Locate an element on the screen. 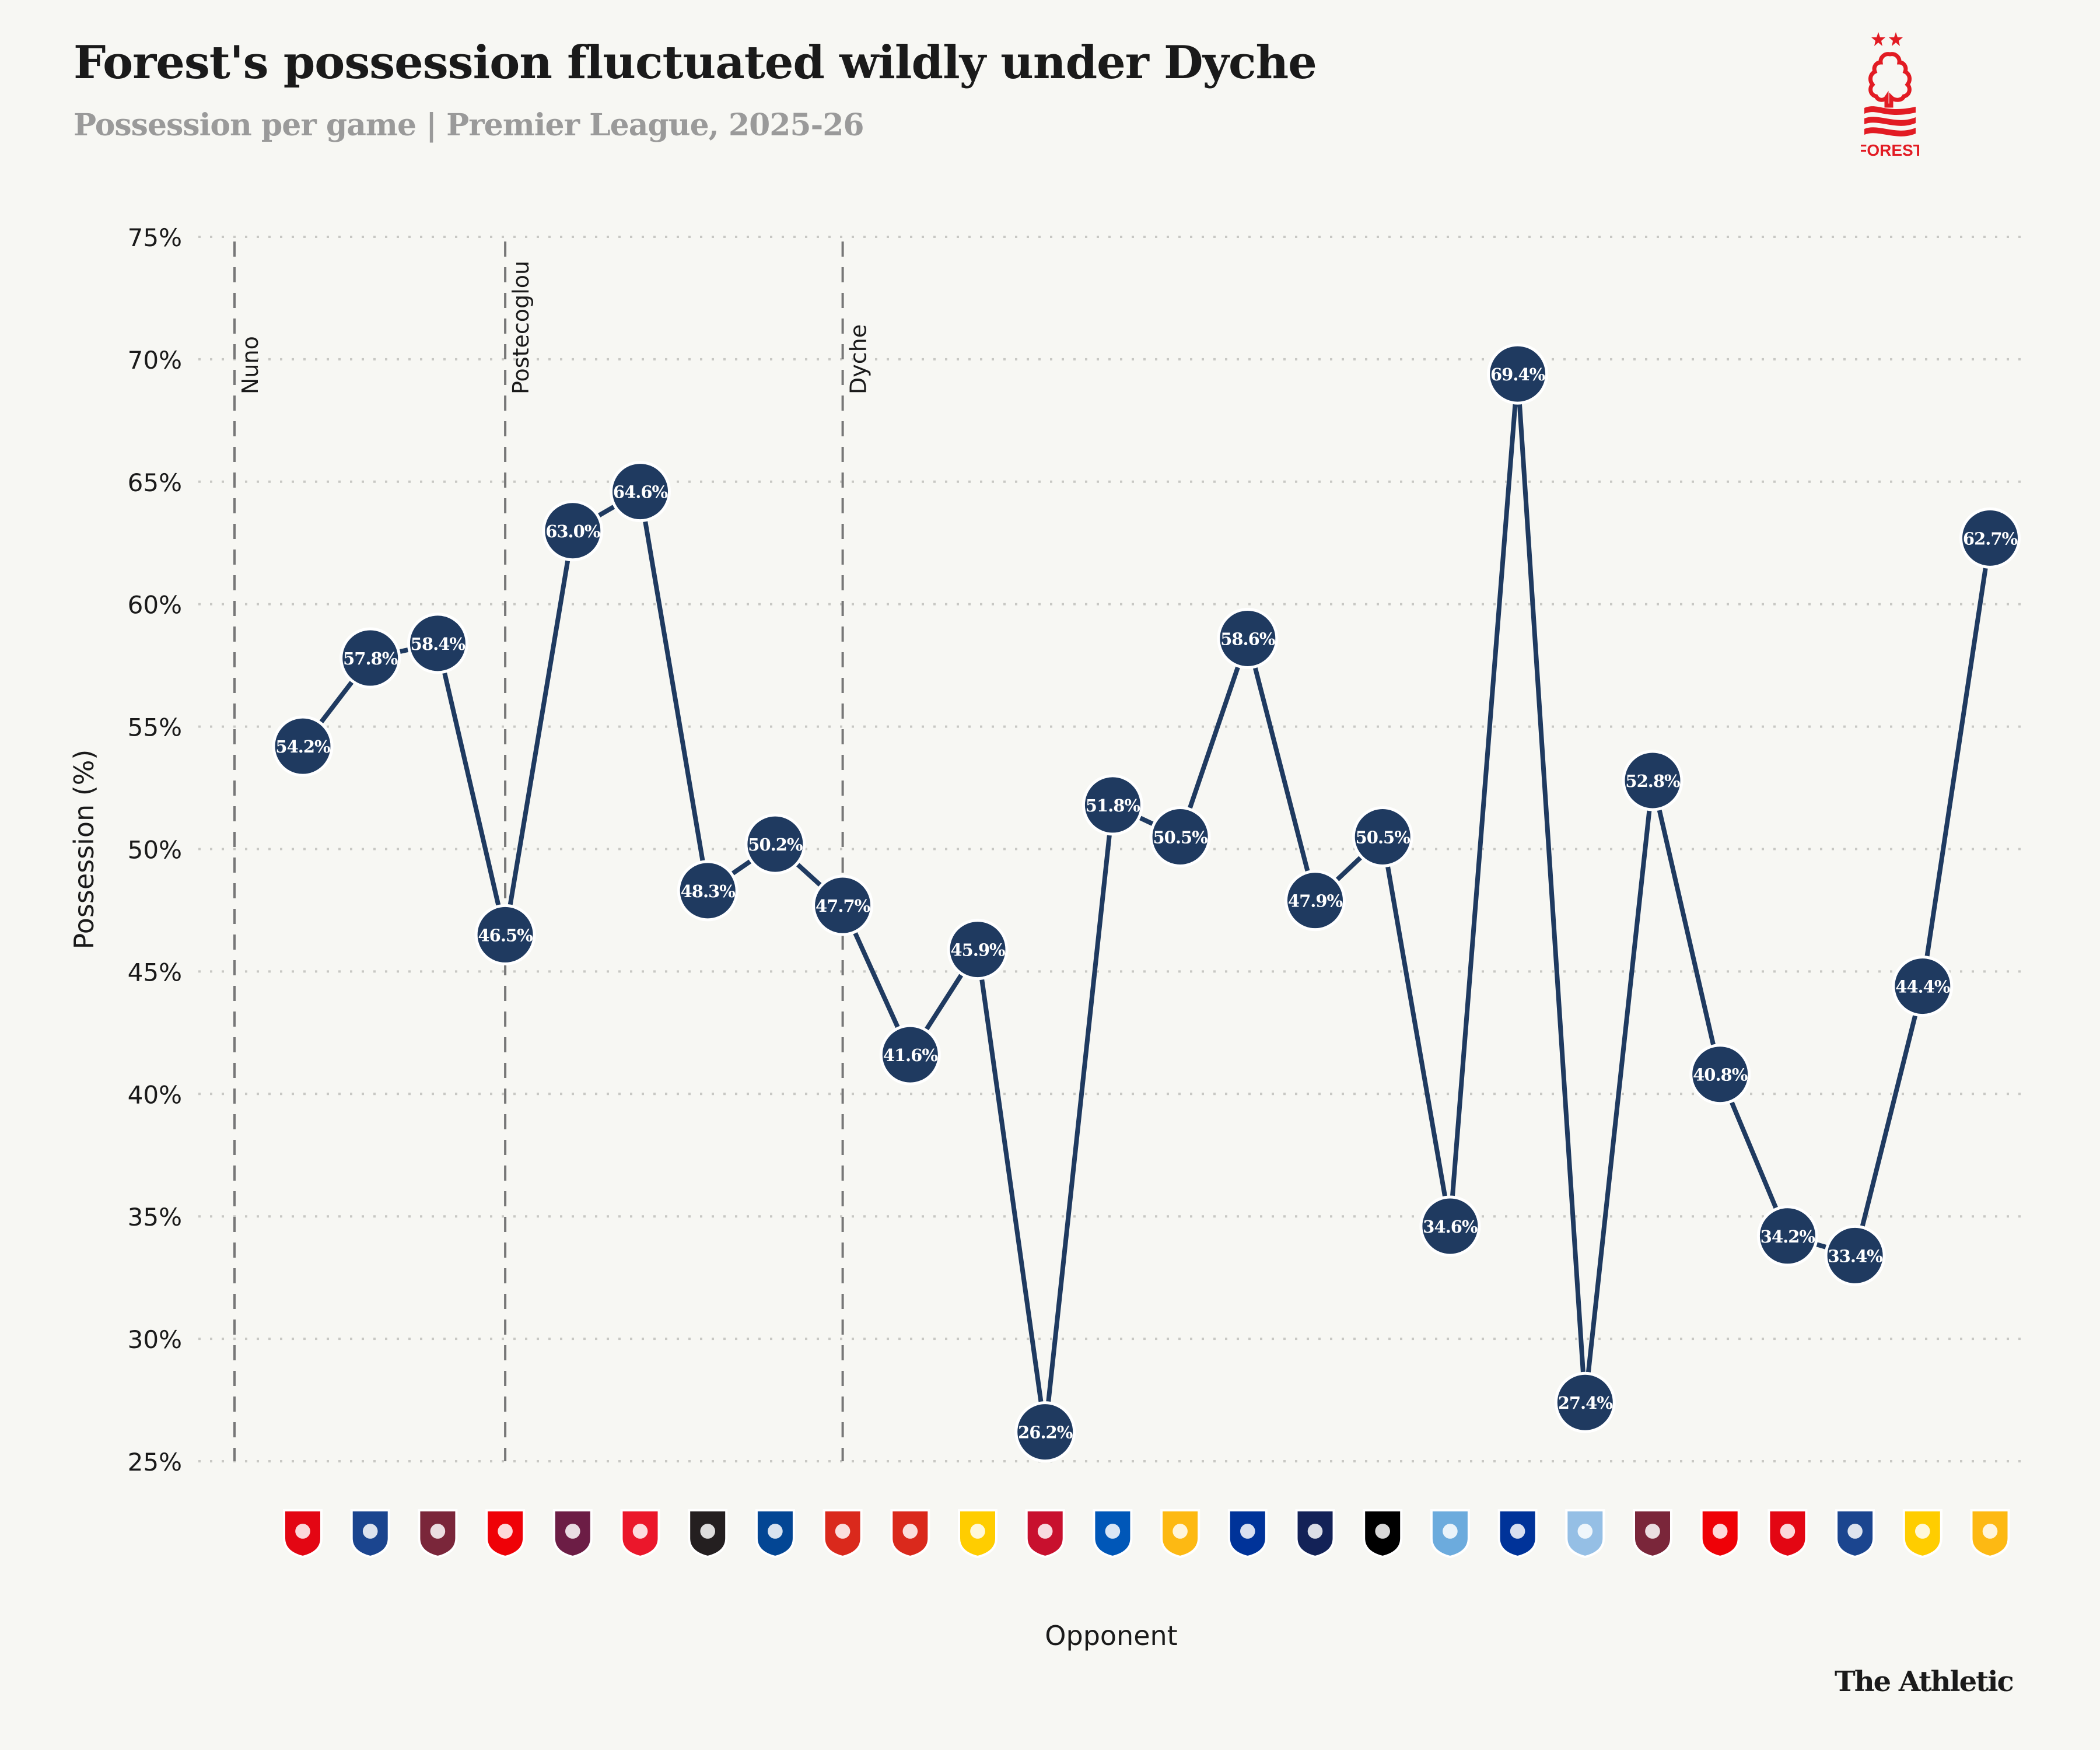  opponent-logo-manchester-city is located at coordinates (1450, 1534).